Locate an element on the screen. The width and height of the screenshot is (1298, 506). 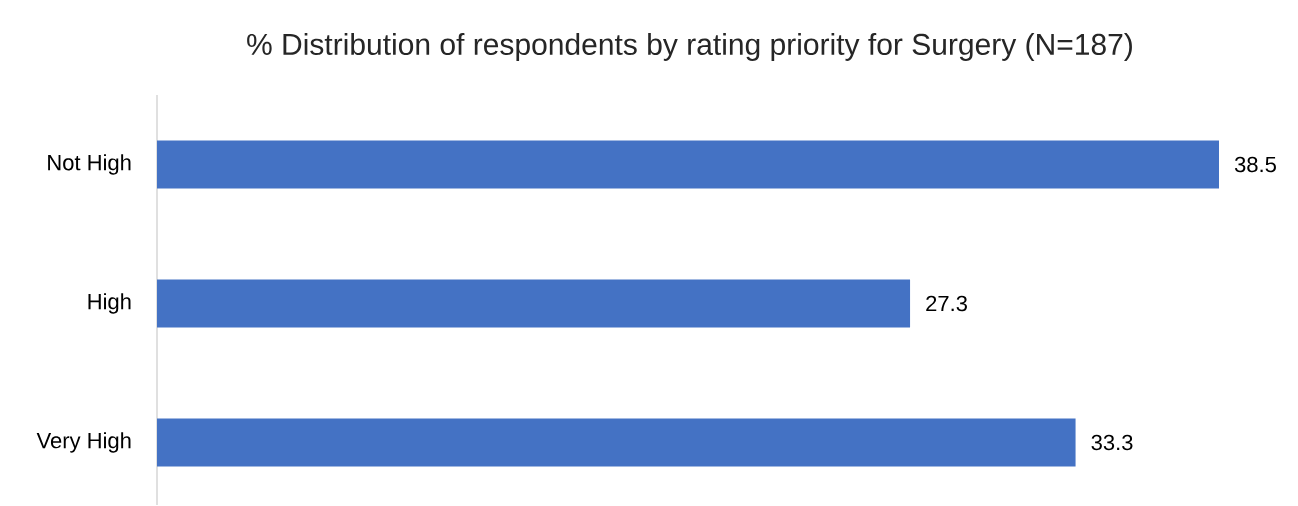
data-label: 38.5 is located at coordinates (1255, 164).